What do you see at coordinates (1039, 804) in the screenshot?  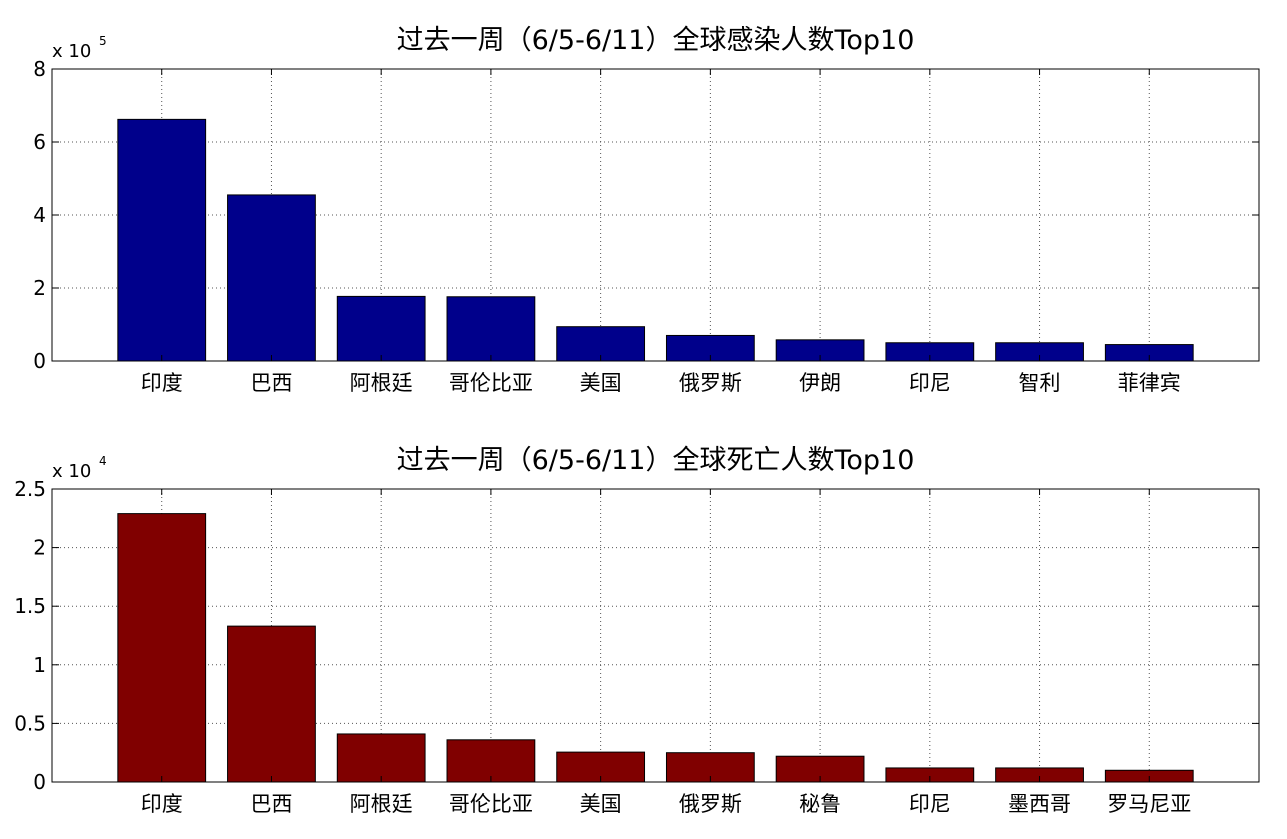 I see `x-tick-label: 墨西哥` at bounding box center [1039, 804].